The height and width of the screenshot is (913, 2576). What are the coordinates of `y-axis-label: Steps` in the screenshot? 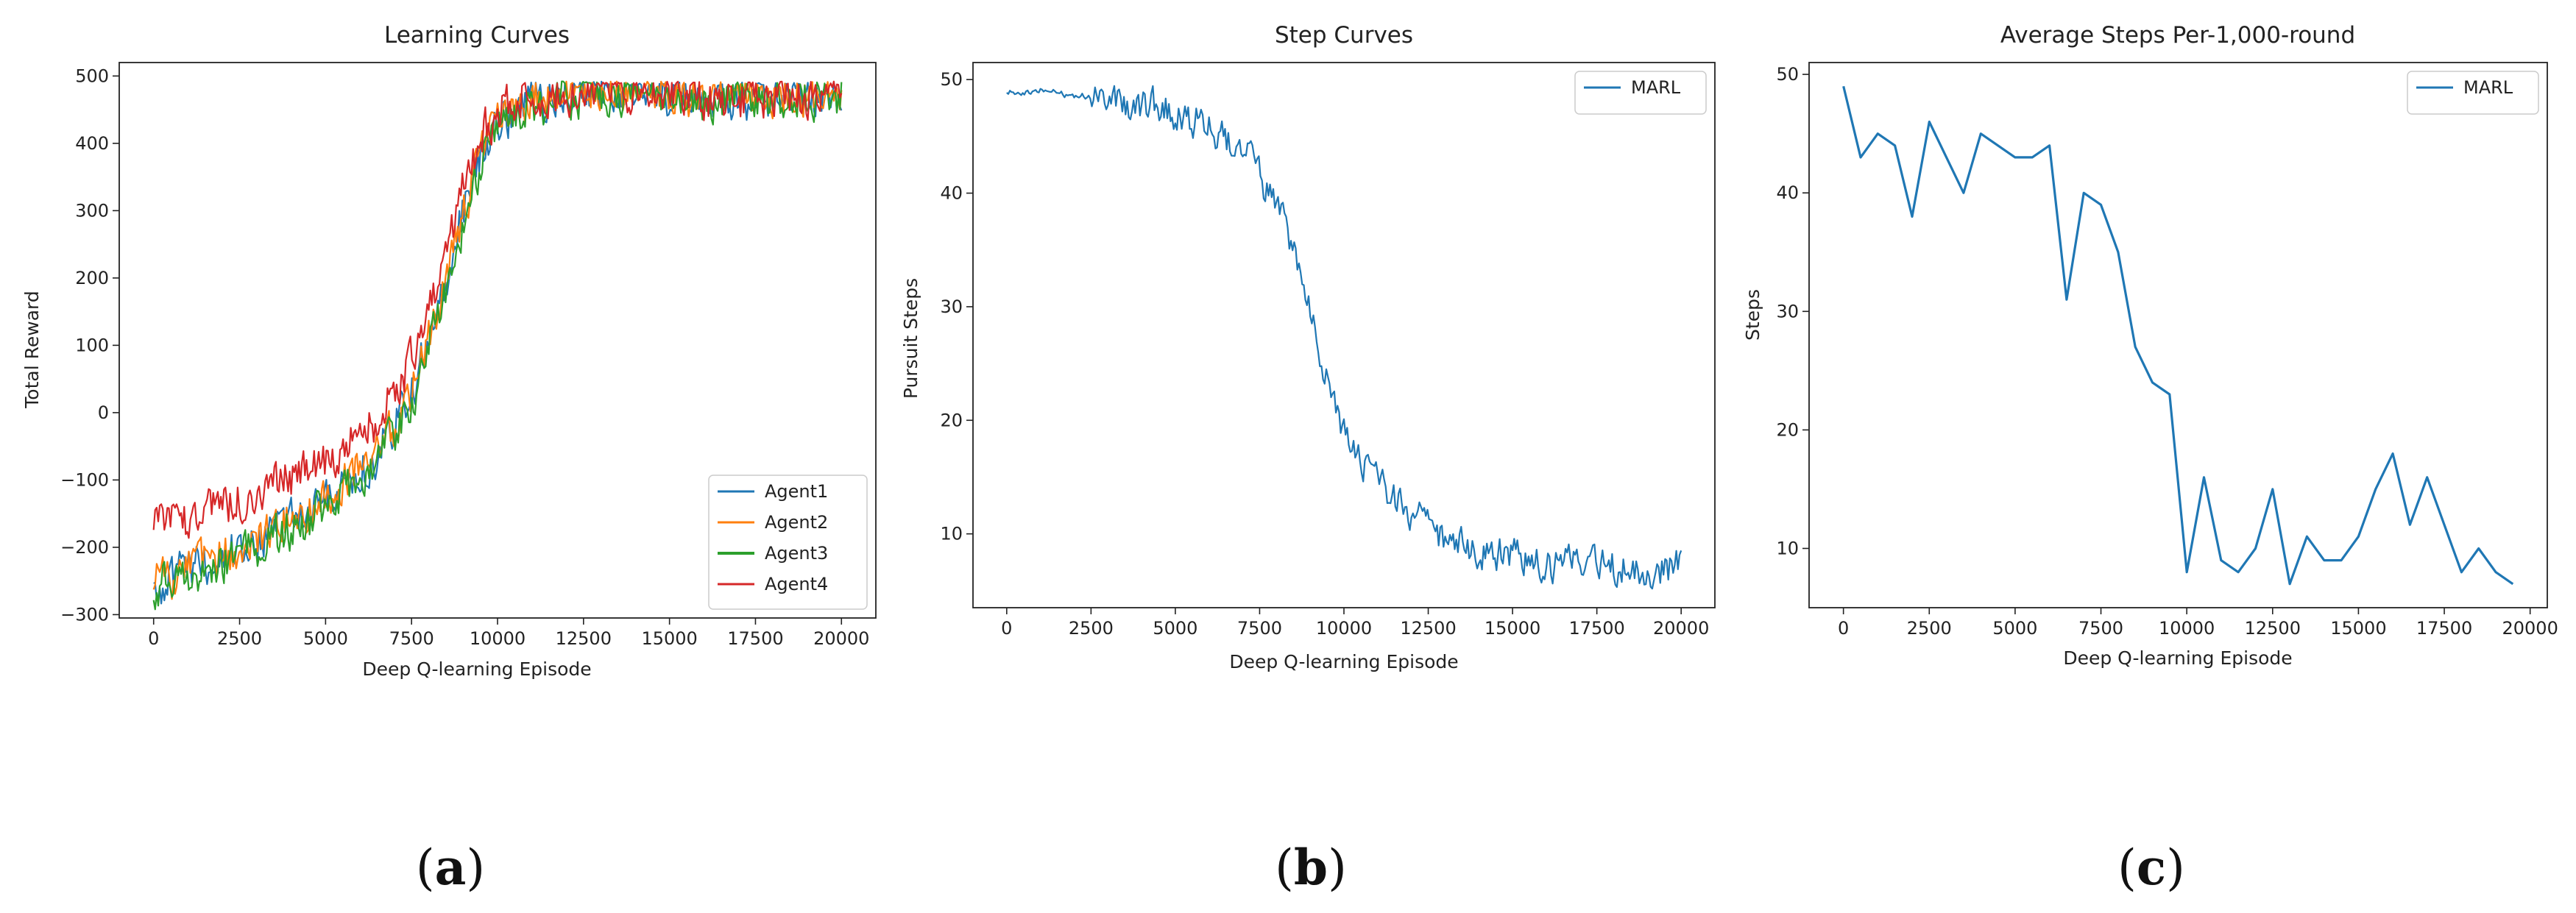 It's located at (1752, 315).